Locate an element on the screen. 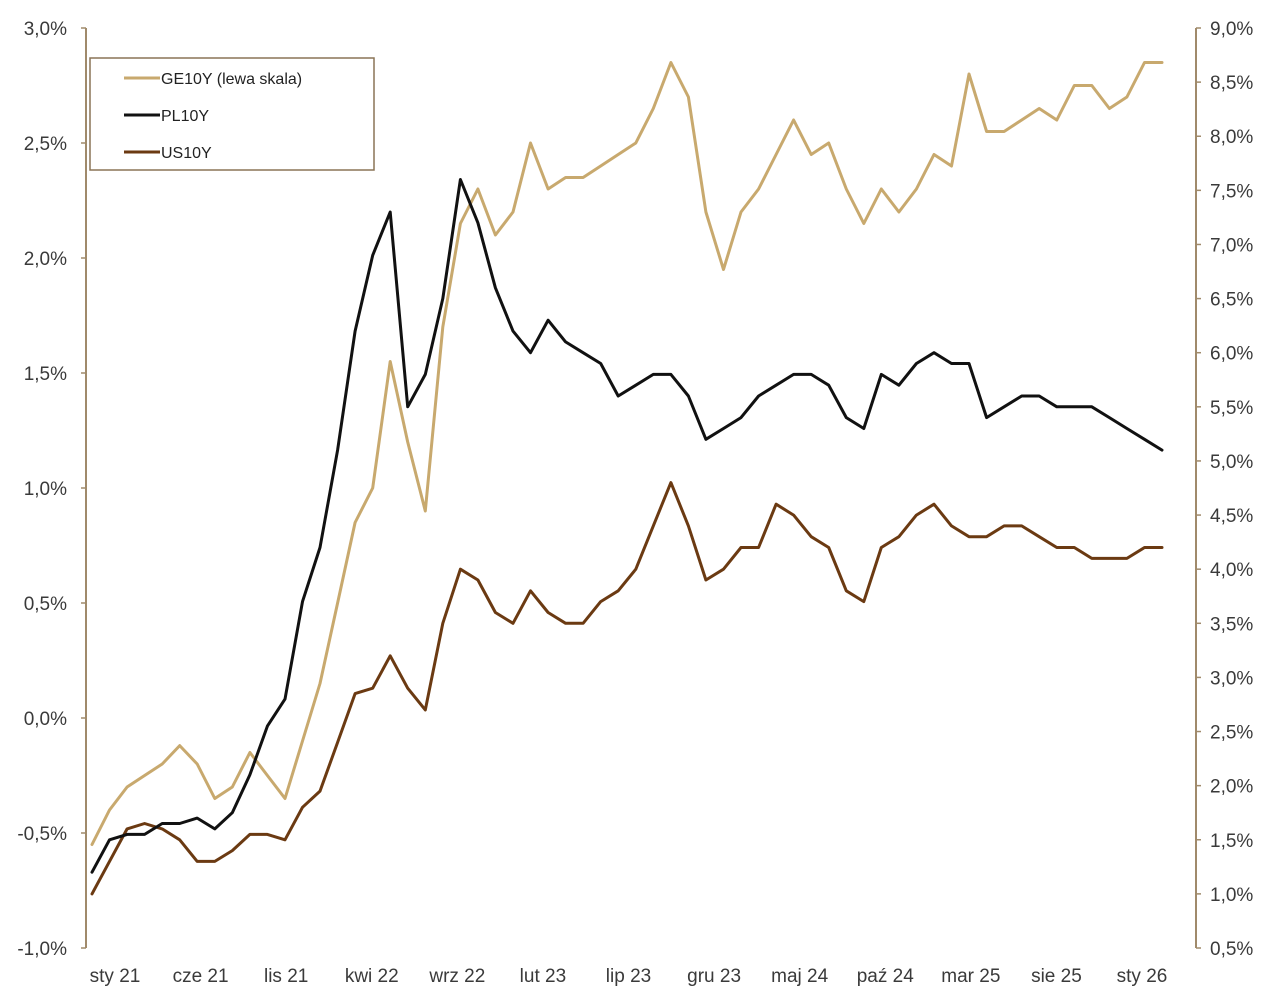 This screenshot has width=1264, height=988. right-tick-label: 7,0% is located at coordinates (1231, 245).